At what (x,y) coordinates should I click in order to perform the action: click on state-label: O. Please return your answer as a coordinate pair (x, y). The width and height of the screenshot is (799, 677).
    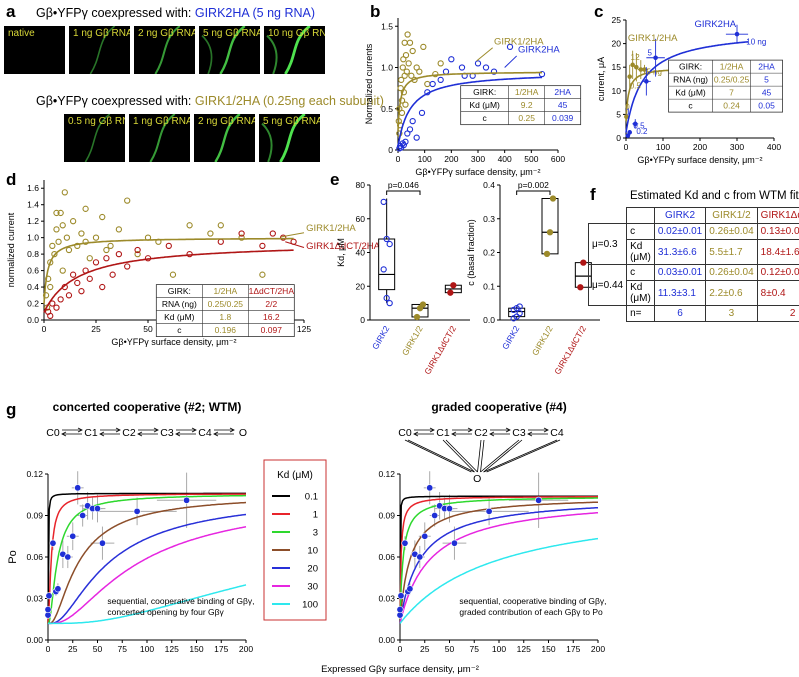
    Looking at the image, I should click on (477, 479).